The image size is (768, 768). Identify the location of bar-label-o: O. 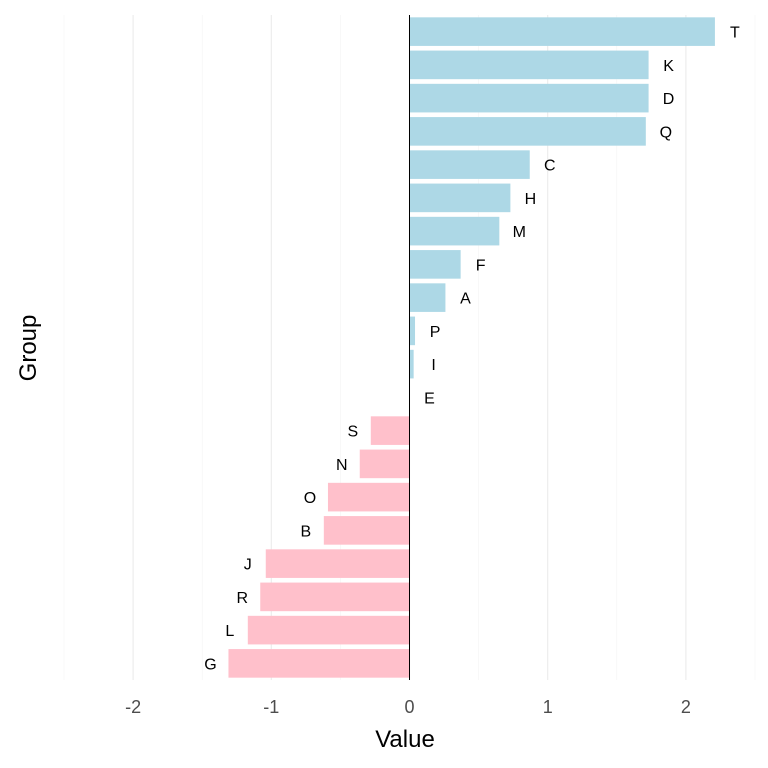
(310, 498).